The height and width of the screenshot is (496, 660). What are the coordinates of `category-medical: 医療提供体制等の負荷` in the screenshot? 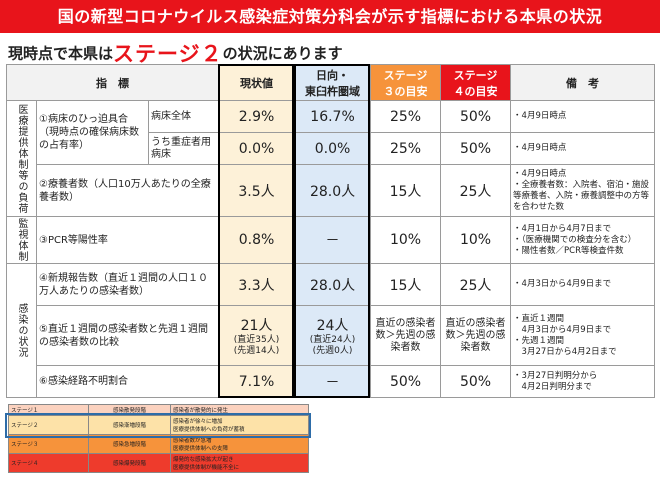 It's located at (21, 158).